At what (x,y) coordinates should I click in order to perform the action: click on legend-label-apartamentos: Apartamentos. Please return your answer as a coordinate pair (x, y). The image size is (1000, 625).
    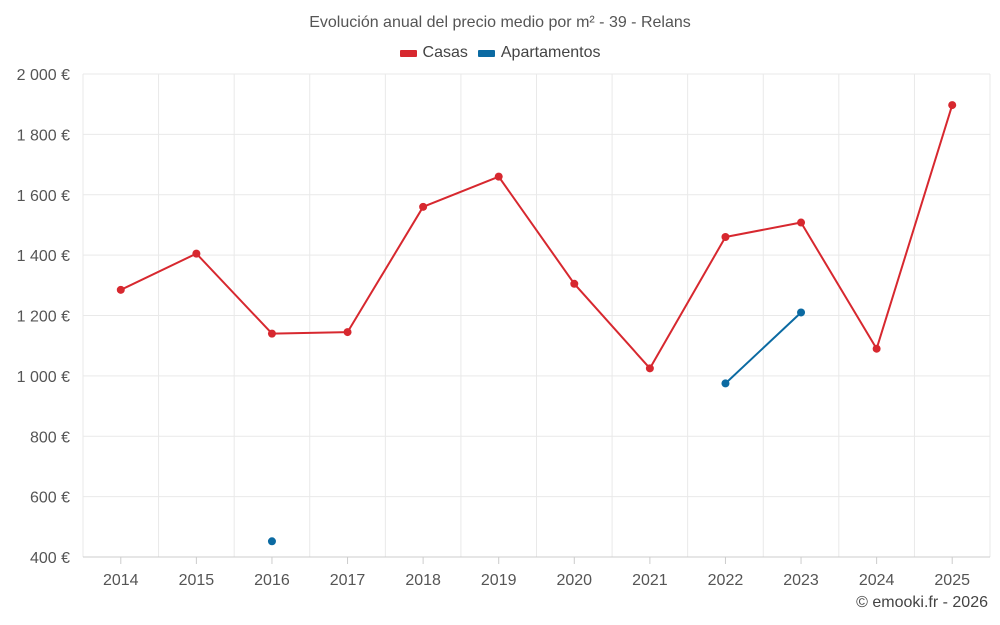
    Looking at the image, I should click on (550, 52).